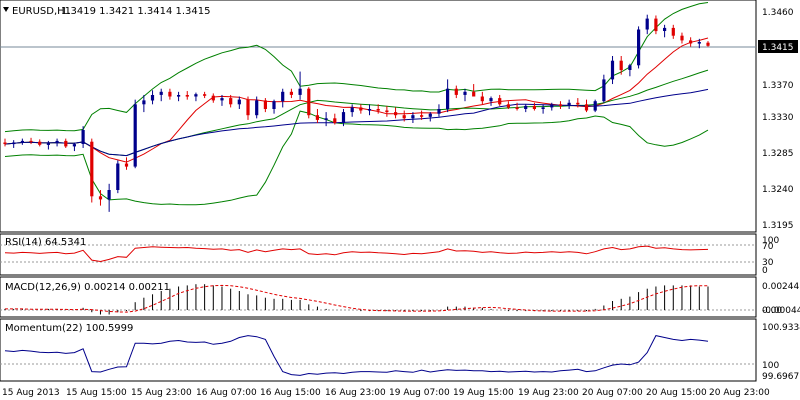  What do you see at coordinates (781, 328) in the screenshot?
I see `momentum-level: 100.9334` at bounding box center [781, 328].